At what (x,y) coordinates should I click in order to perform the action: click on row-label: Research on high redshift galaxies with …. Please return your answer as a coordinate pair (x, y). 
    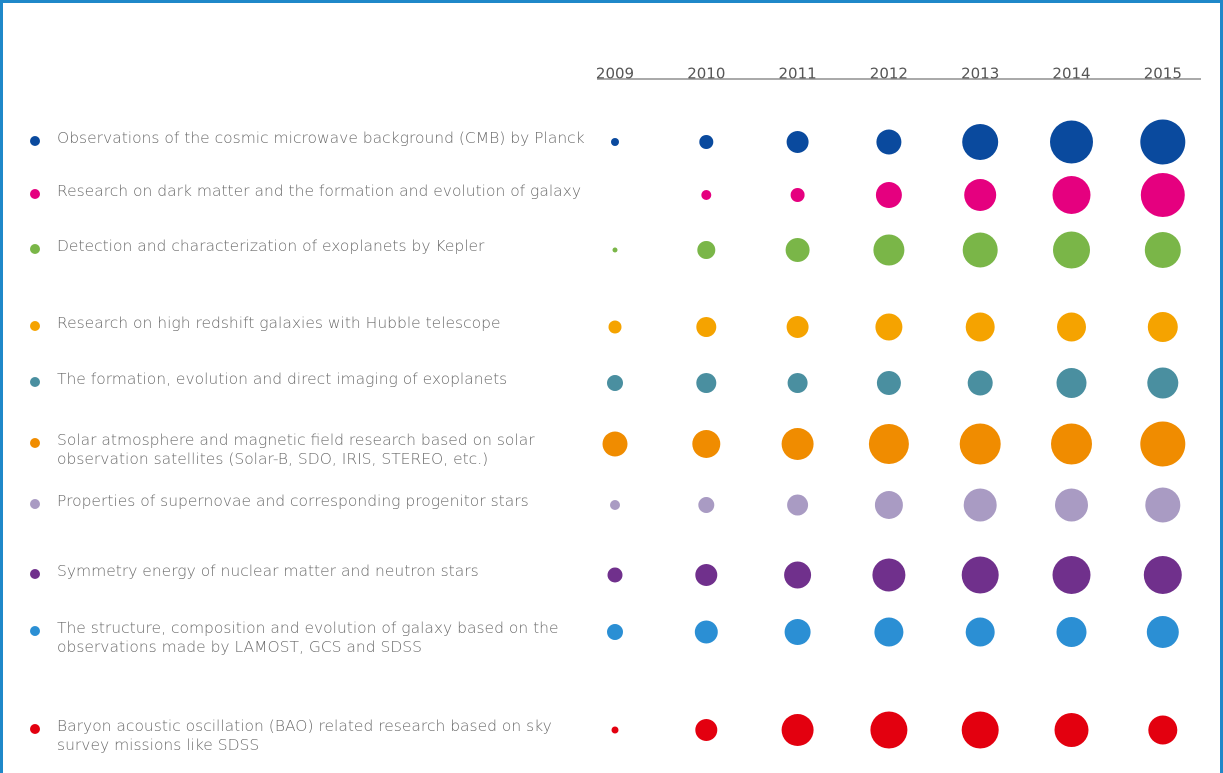
    Looking at the image, I should click on (279, 323).